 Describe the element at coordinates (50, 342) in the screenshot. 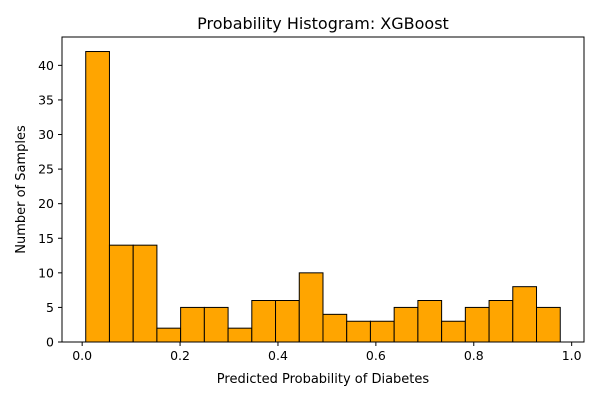

I see `y-tick-label: 0` at that location.